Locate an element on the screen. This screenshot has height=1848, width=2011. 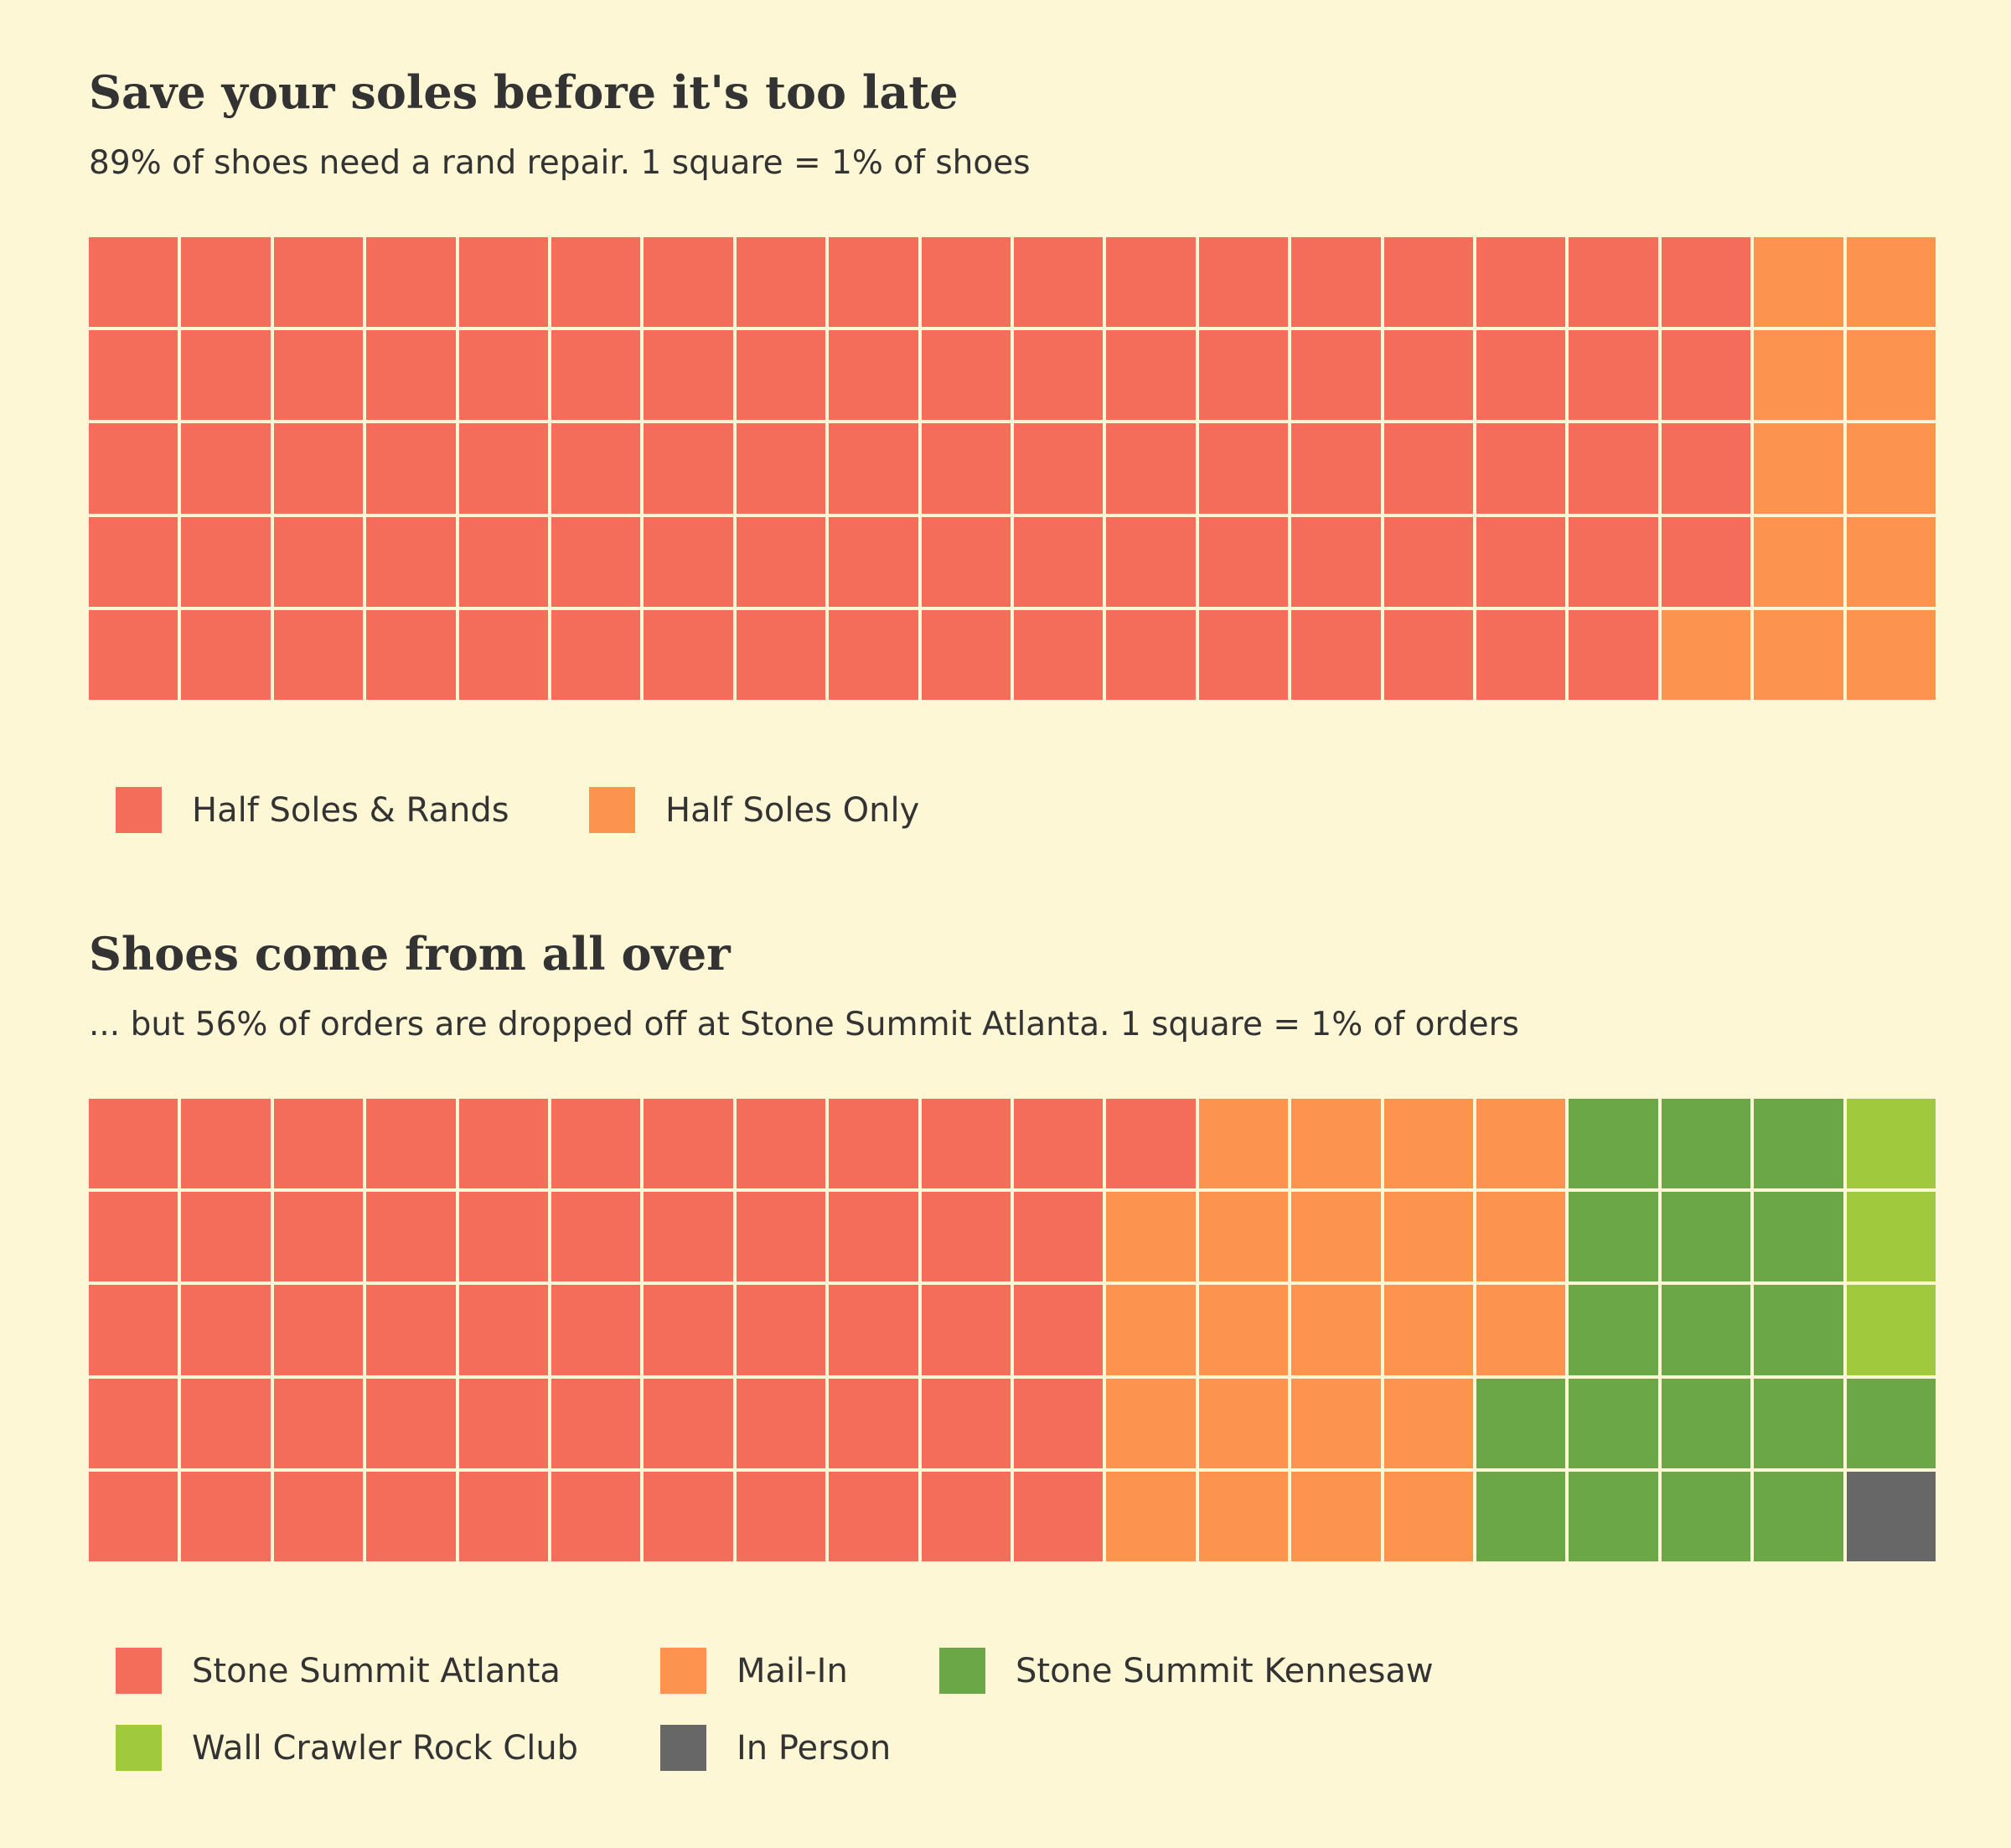
waffle-cell-wall-crawler-rock-club is located at coordinates (1891, 1330).